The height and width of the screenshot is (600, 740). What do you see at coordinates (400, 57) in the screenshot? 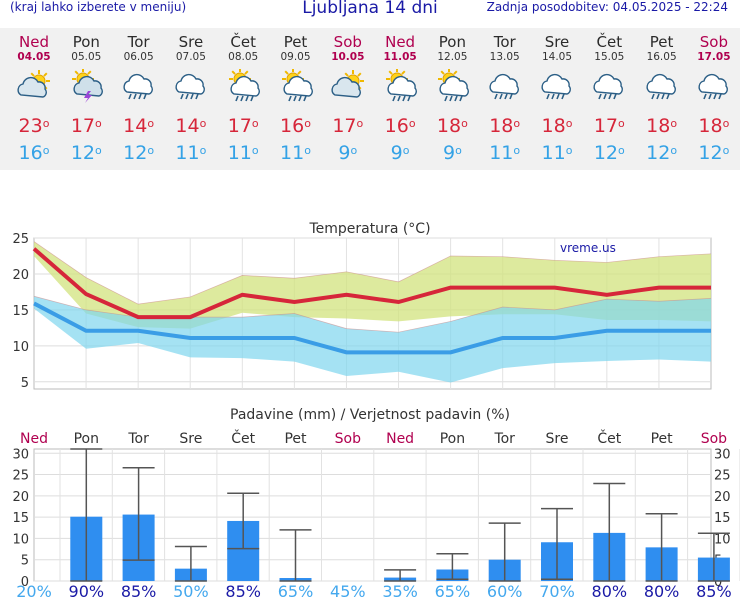
I see `day-date: 11.05` at bounding box center [400, 57].